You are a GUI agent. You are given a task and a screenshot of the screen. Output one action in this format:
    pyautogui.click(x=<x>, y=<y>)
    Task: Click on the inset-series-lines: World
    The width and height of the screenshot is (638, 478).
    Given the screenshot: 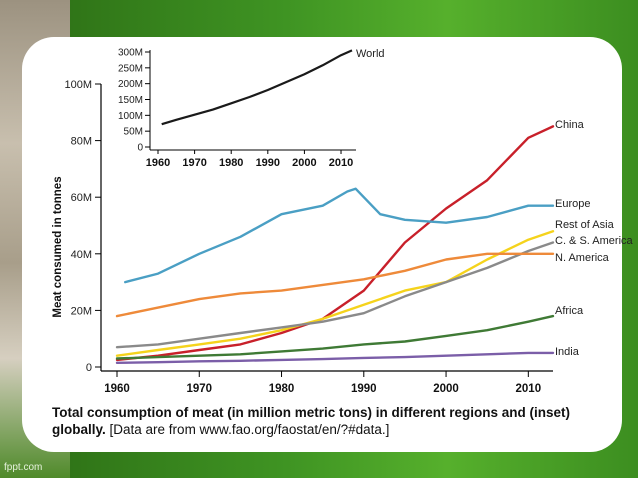 What is the action you would take?
    pyautogui.click(x=273, y=87)
    